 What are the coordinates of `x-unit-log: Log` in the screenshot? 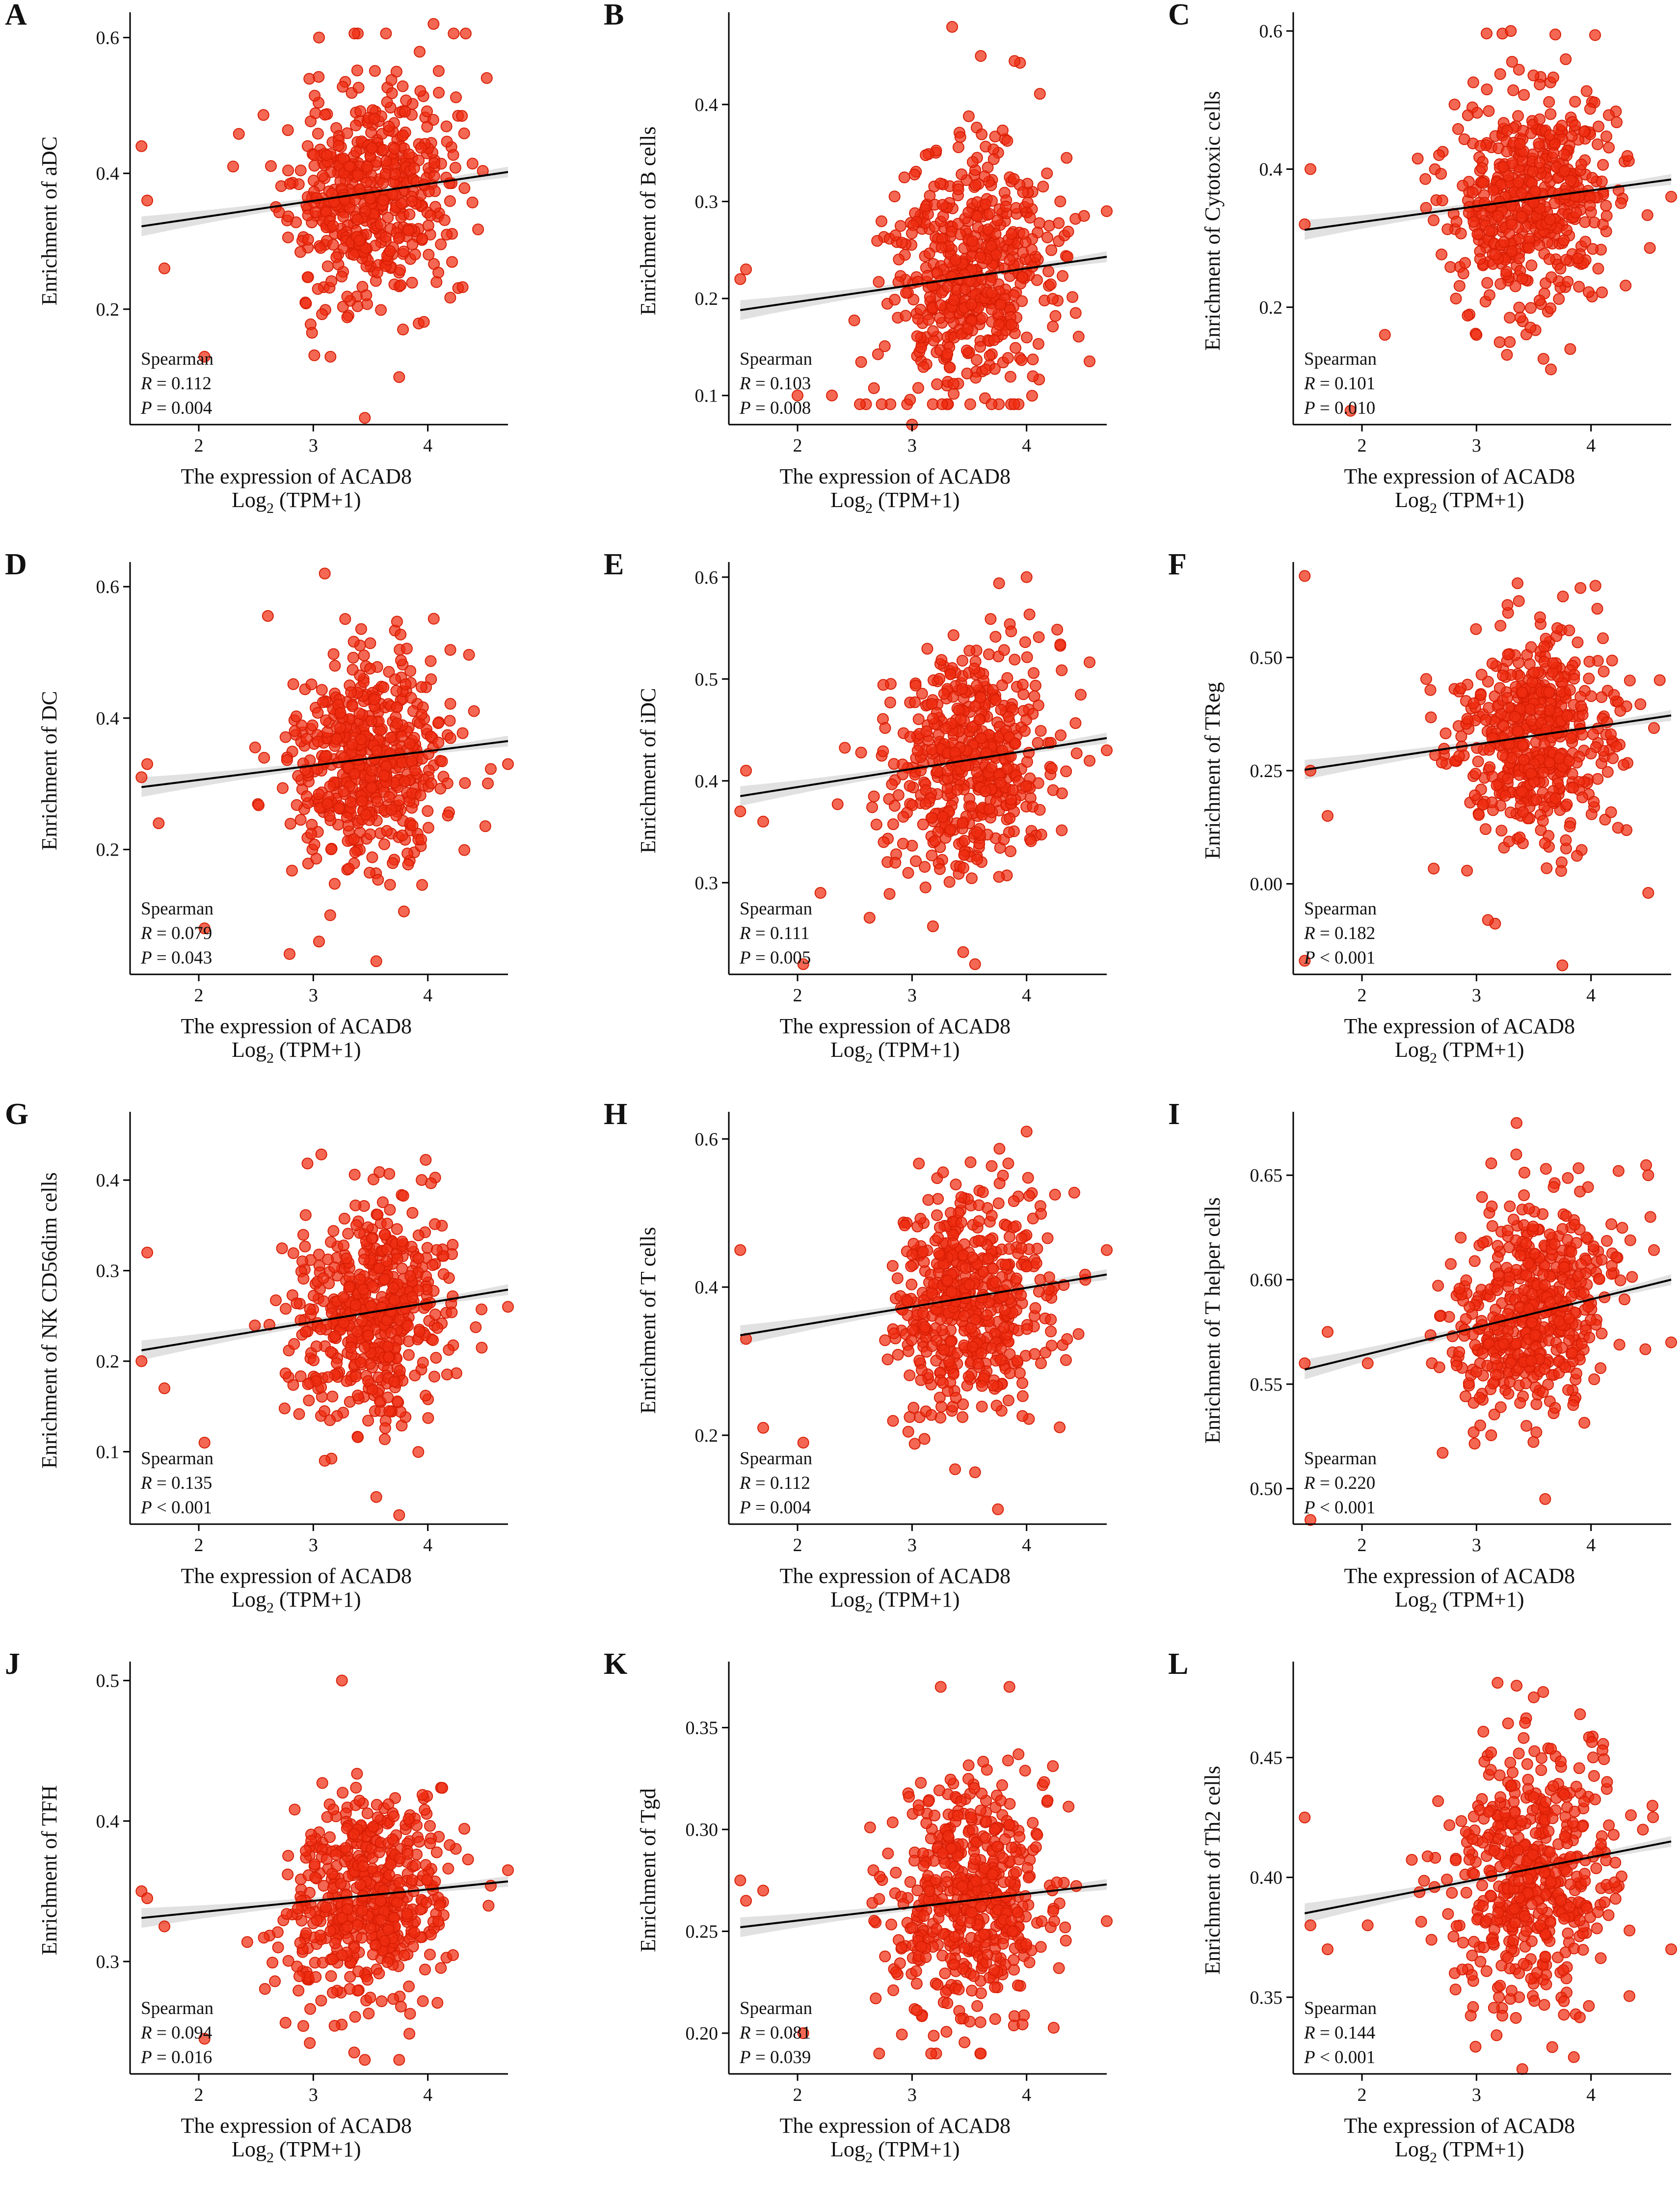 It's located at (250, 1050).